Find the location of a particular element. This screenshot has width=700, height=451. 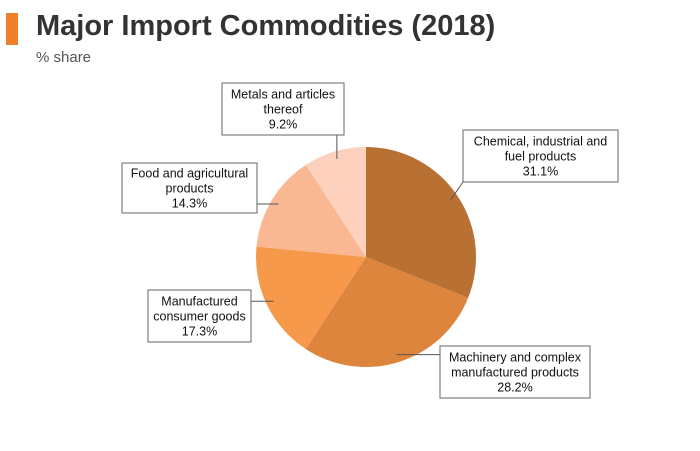

slice-name-label: fuel products is located at coordinates (541, 157).